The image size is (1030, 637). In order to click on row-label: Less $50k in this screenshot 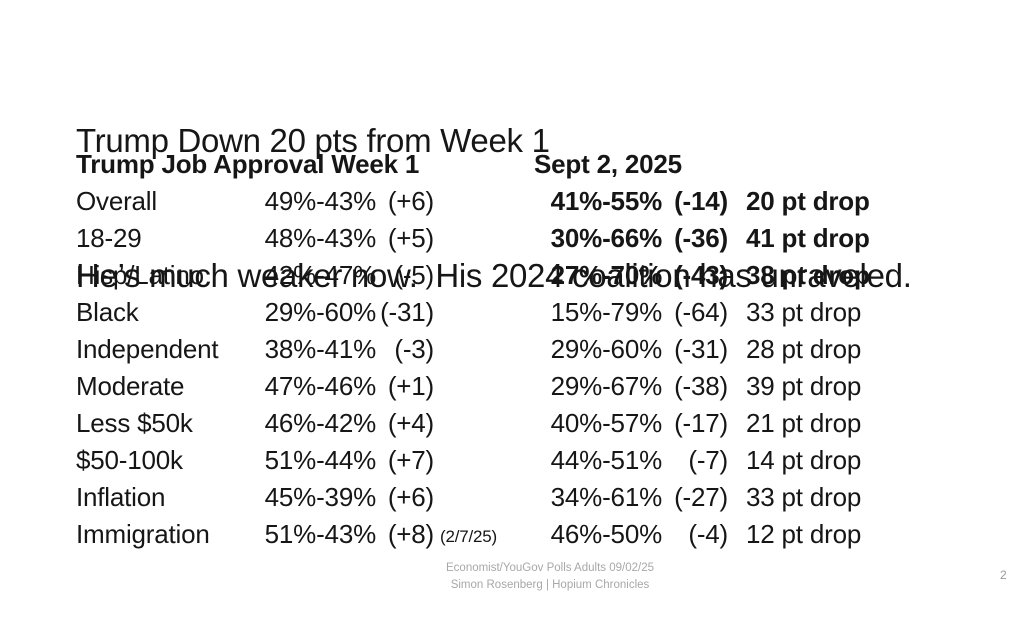, I will do `click(134, 423)`.